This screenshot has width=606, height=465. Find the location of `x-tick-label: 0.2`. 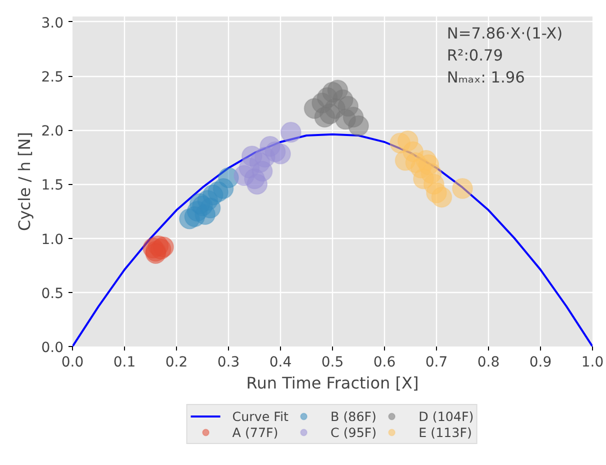

x-tick-label: 0.2 is located at coordinates (176, 362).